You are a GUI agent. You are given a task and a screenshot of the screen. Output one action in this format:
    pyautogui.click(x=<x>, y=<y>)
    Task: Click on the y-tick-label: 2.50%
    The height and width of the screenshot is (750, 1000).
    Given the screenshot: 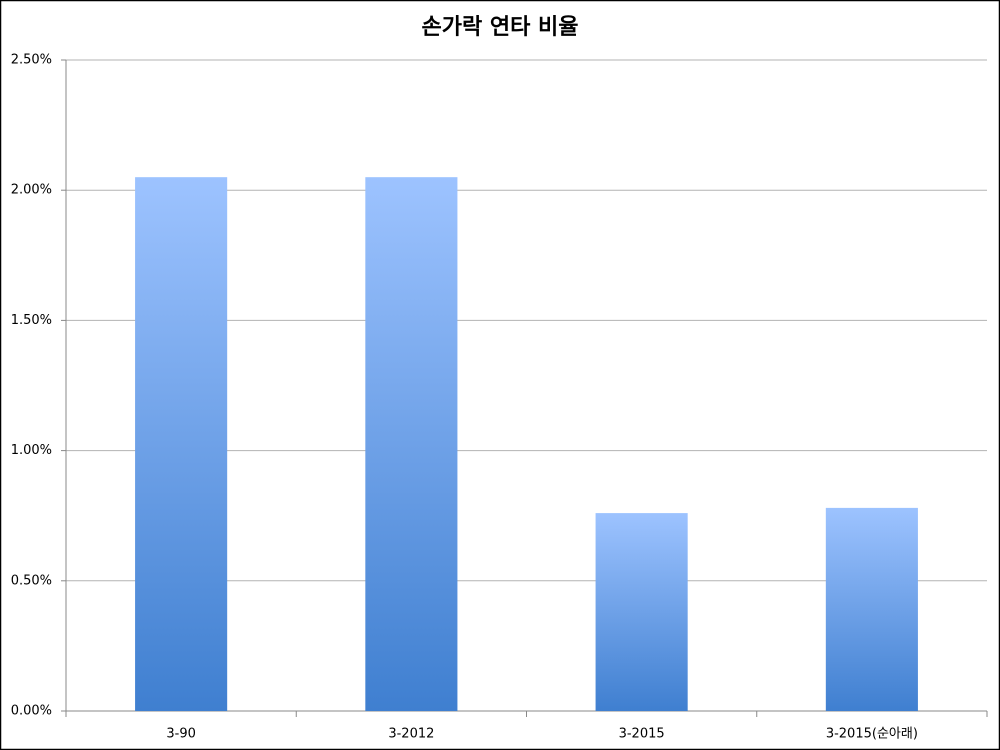 What is the action you would take?
    pyautogui.click(x=31, y=60)
    